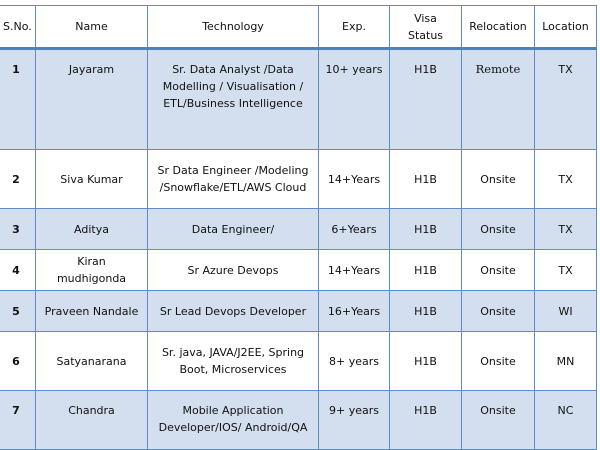  I want to click on header-sno: S.No., so click(18, 27).